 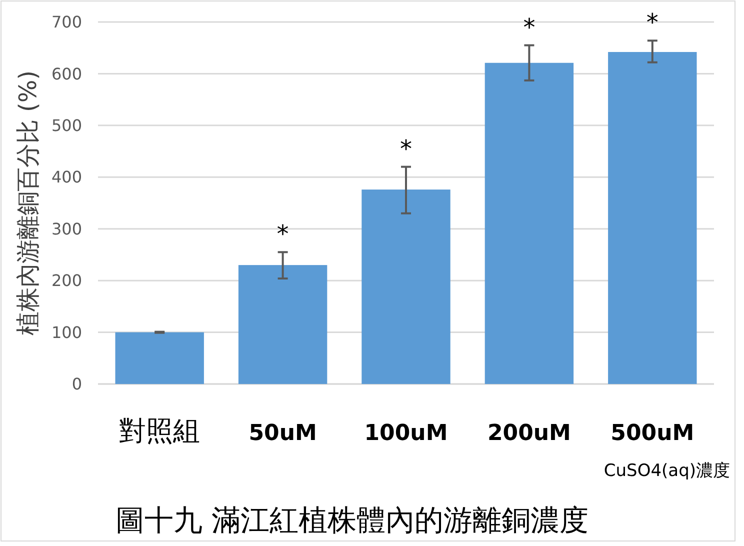 I want to click on y-tick-label: 600, so click(x=66, y=74).